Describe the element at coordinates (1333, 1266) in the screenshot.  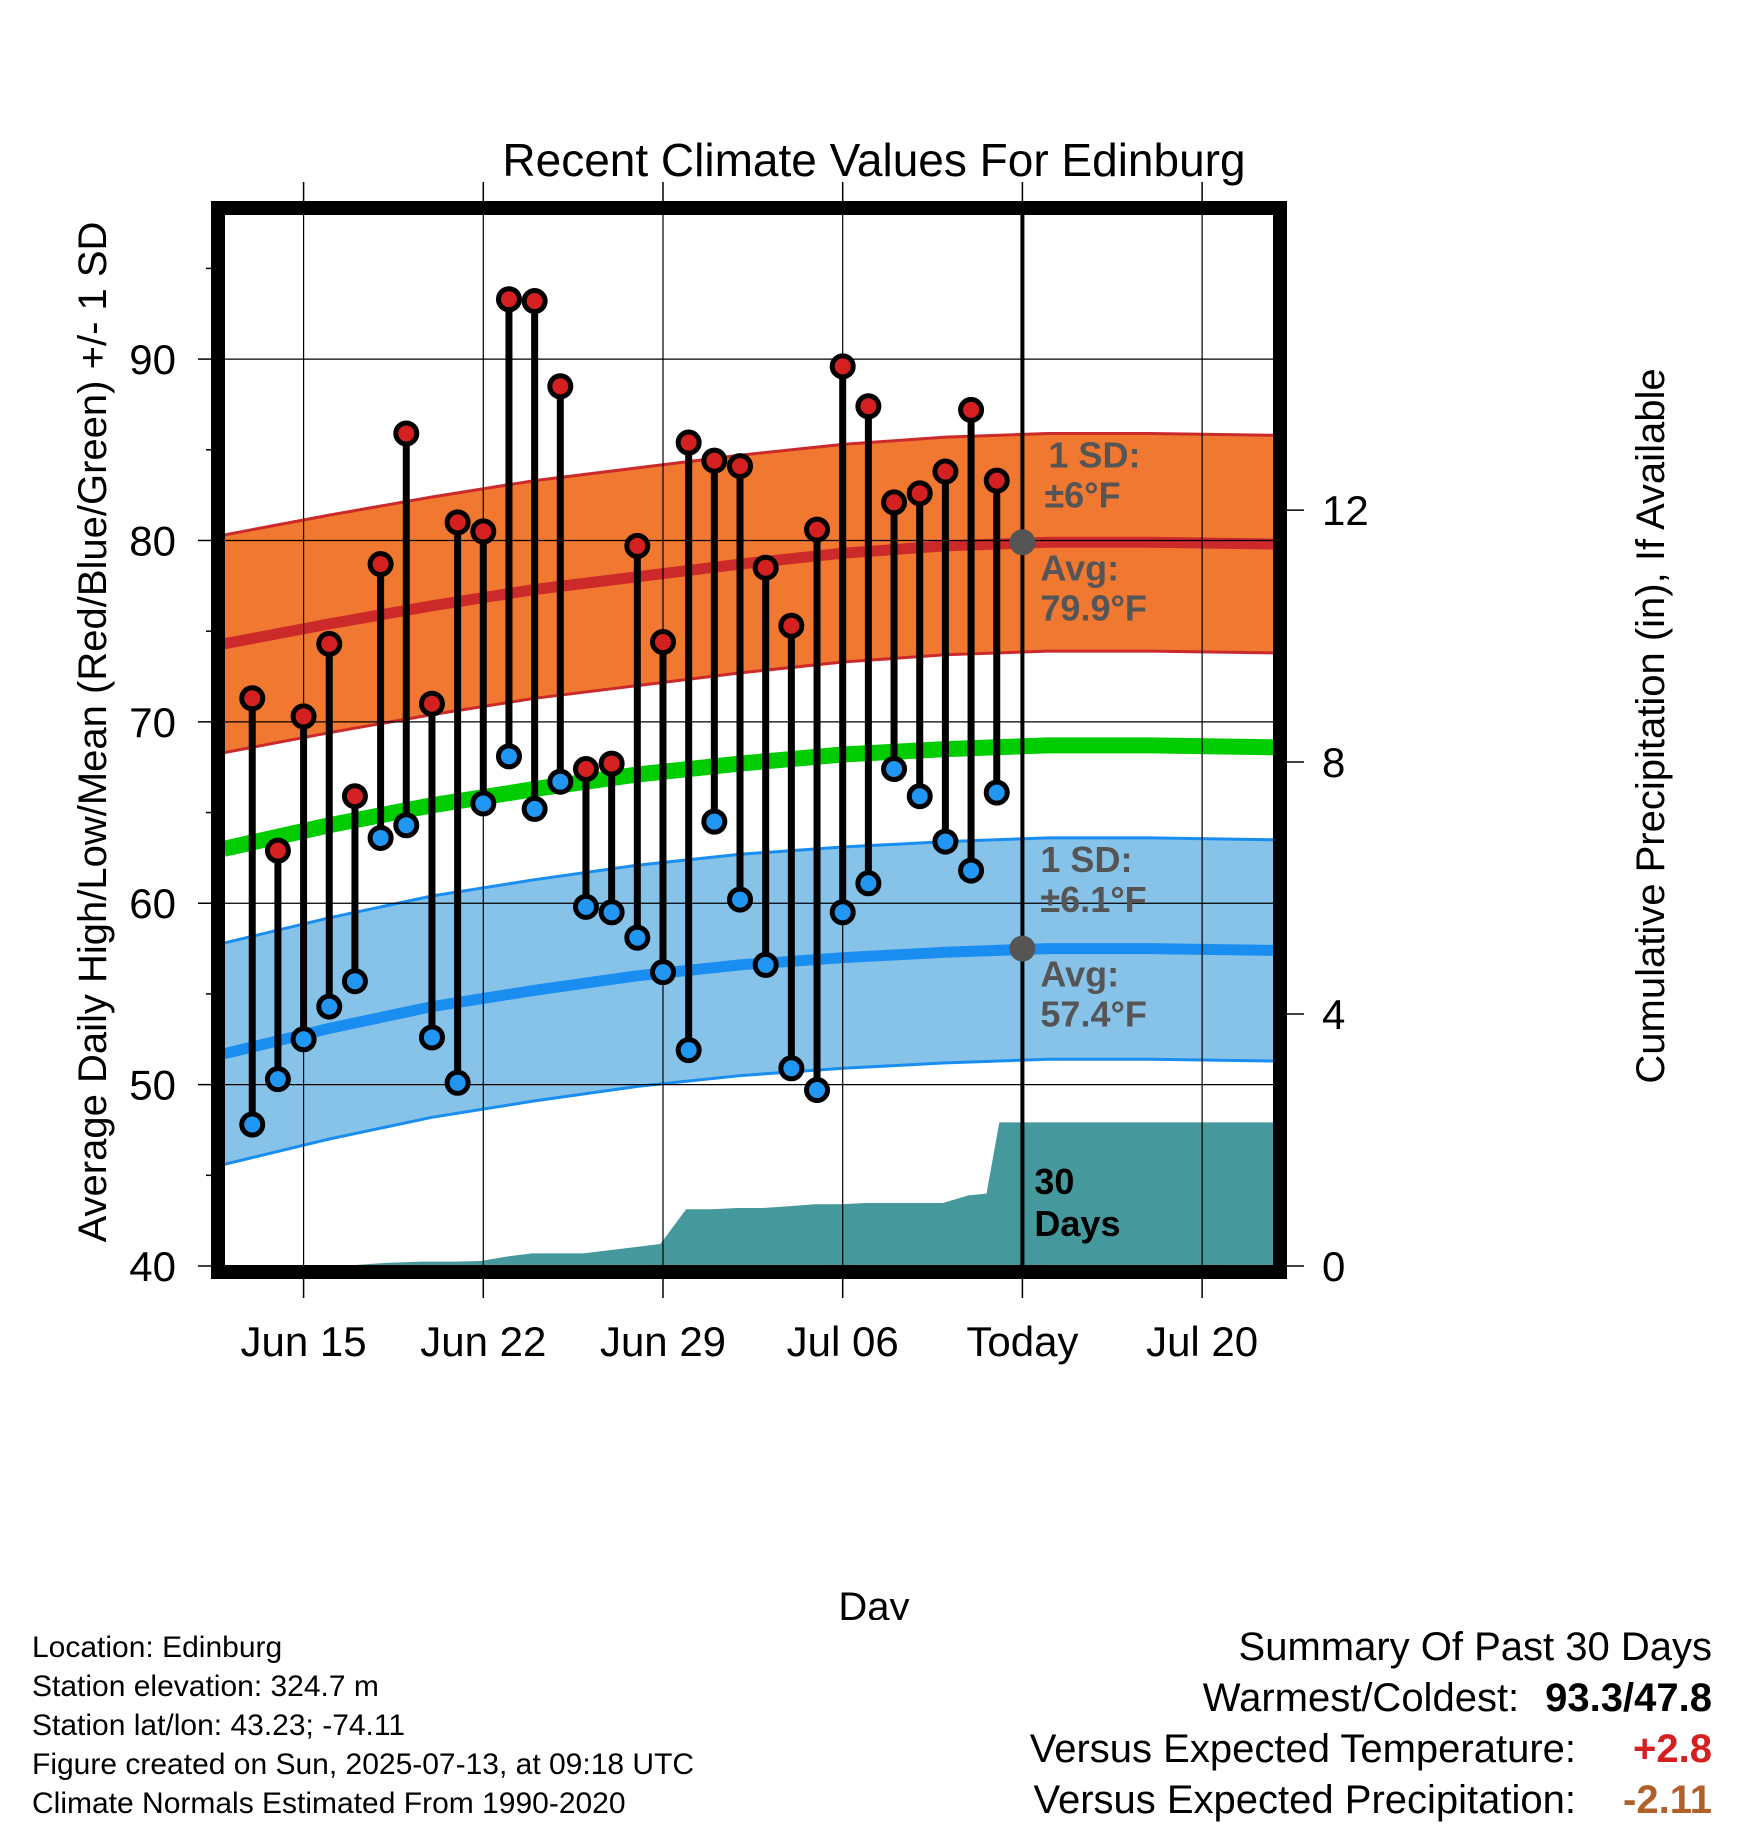
I see `y-tick-label-right: 0` at that location.